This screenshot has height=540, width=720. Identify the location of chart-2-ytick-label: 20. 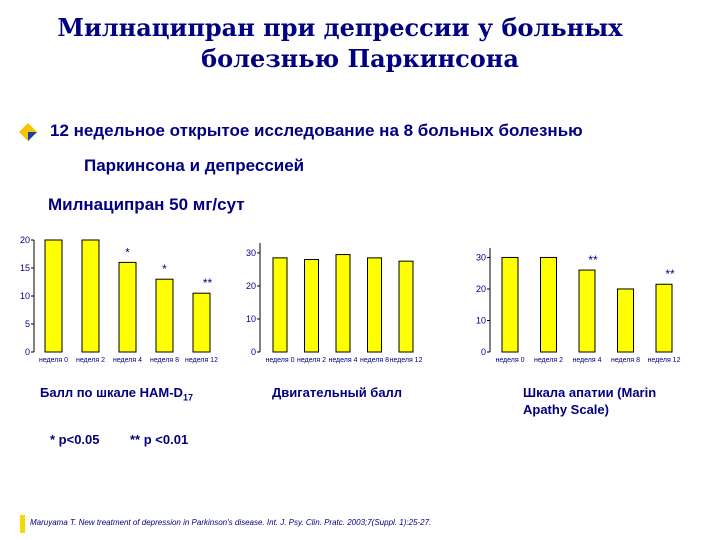
(251, 286).